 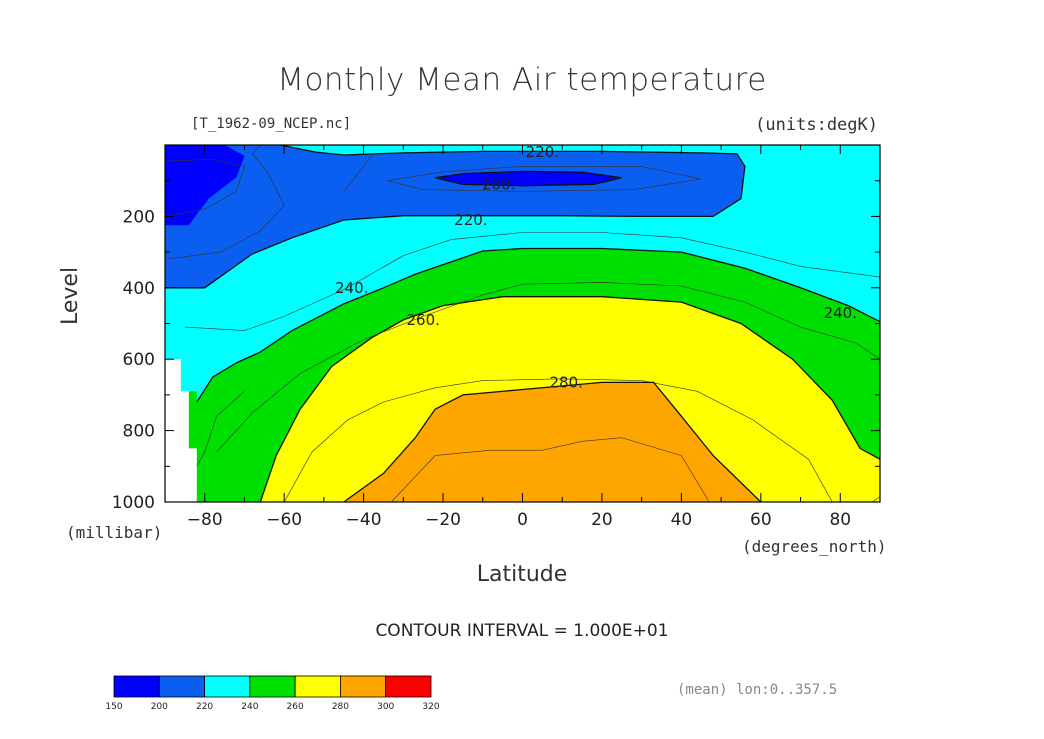 What do you see at coordinates (443, 520) in the screenshot?
I see `x-tick-label: −20` at bounding box center [443, 520].